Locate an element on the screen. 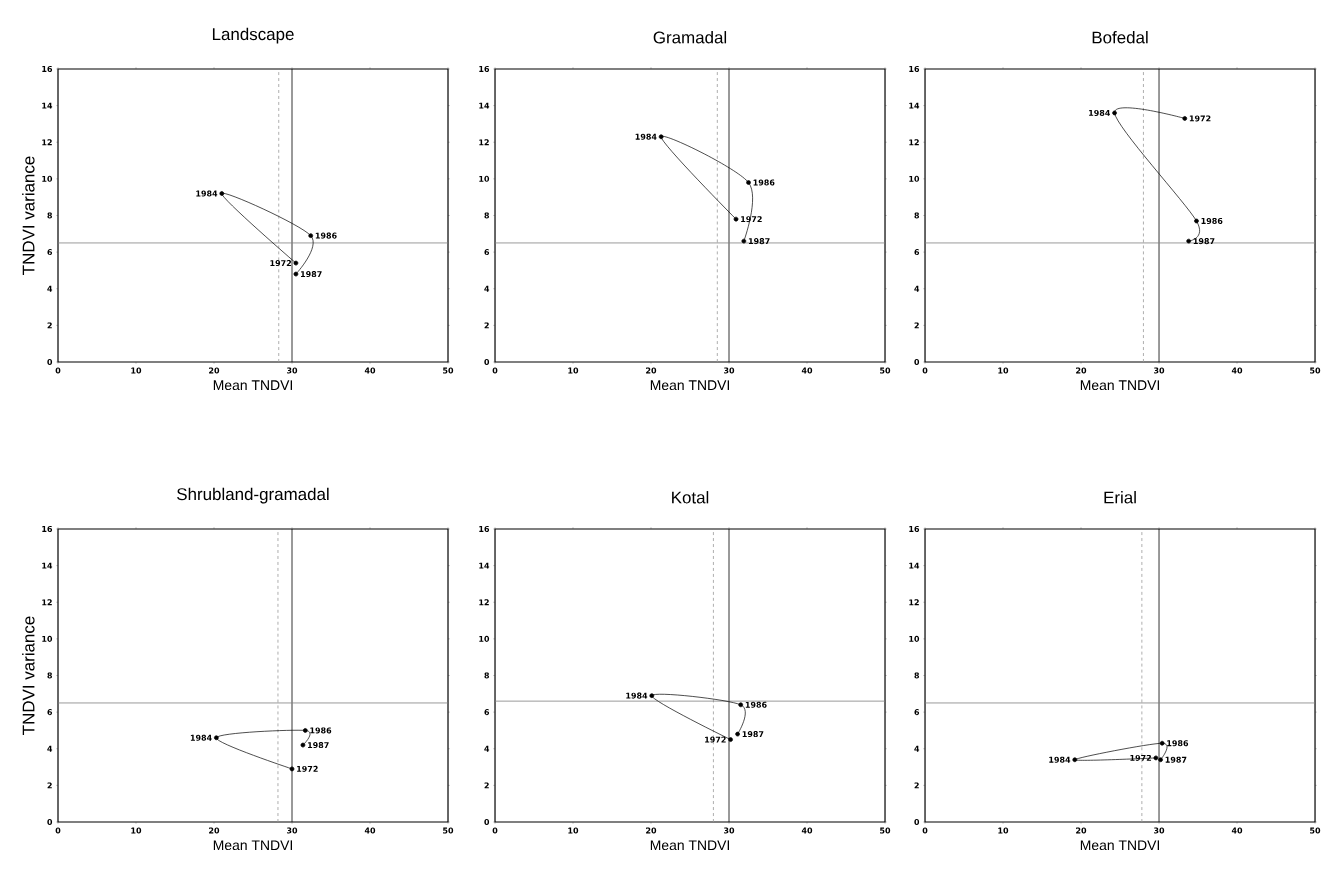  chart-title: Landscape is located at coordinates (253, 35).